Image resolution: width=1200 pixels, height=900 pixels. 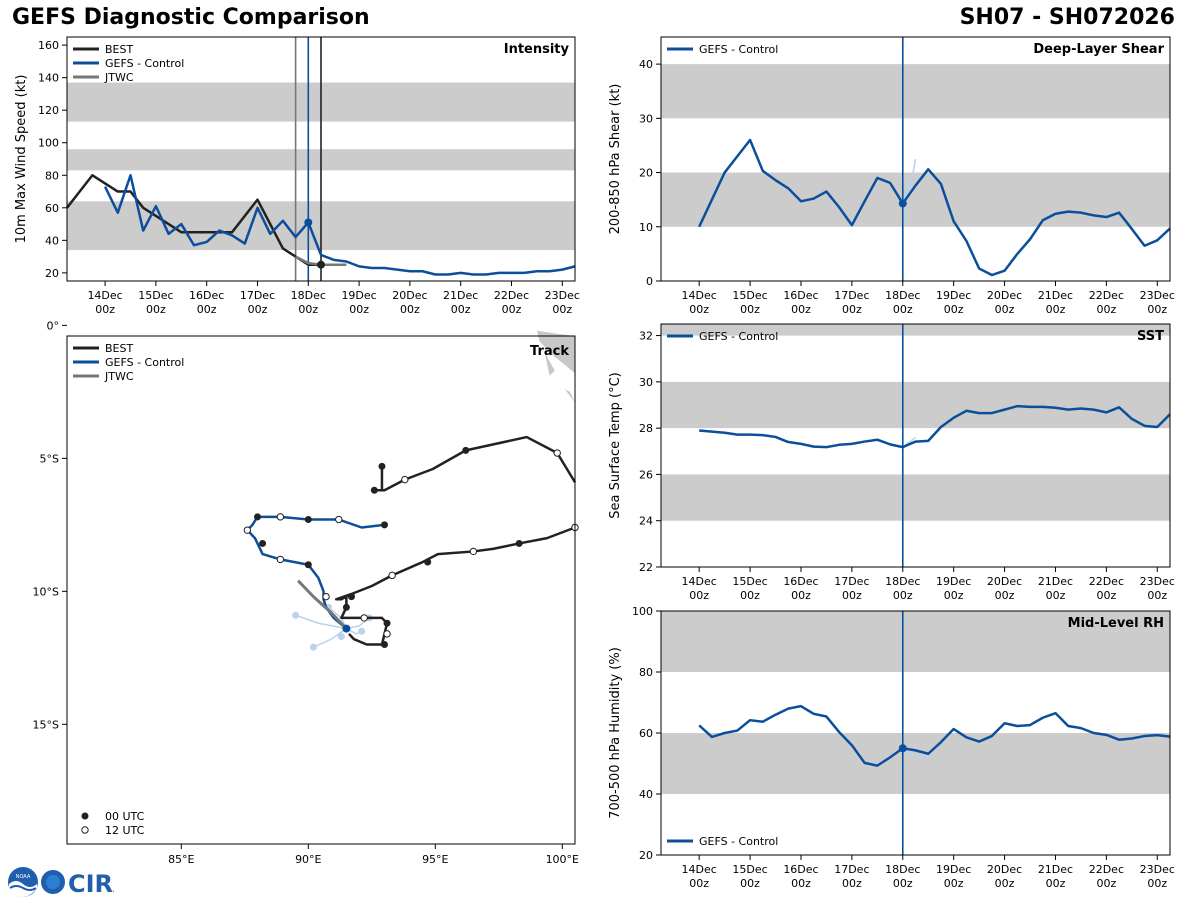 I want to click on ensemble-track, so click(x=321, y=622).